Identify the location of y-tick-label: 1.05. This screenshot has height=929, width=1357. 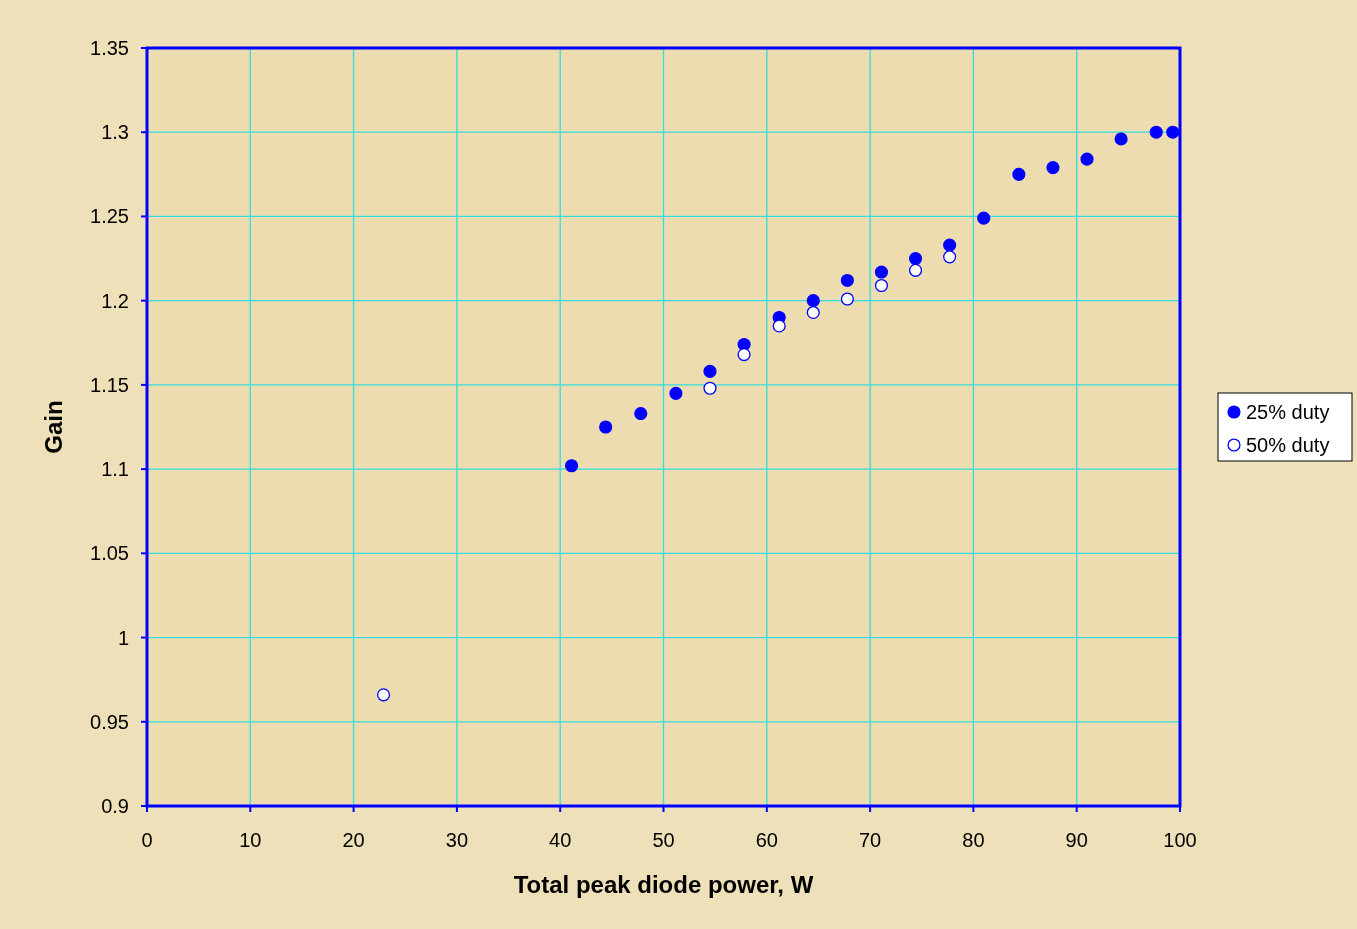
(109, 553).